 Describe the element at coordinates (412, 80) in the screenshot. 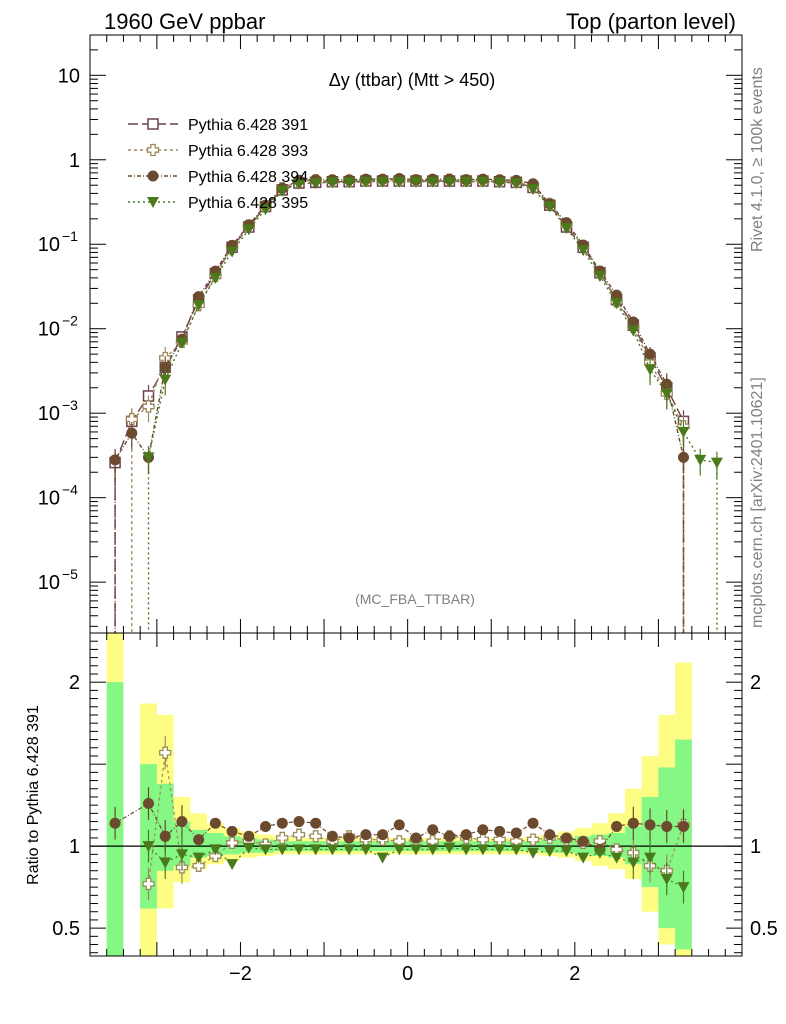

I see `chart-title: Δy (ttbar) (Mtt > 450)` at that location.